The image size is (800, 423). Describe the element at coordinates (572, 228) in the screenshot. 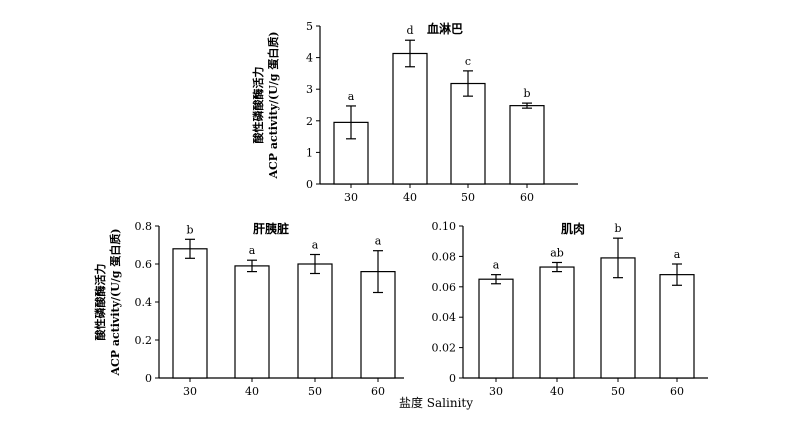

I see `panel-title: 肌肉` at that location.